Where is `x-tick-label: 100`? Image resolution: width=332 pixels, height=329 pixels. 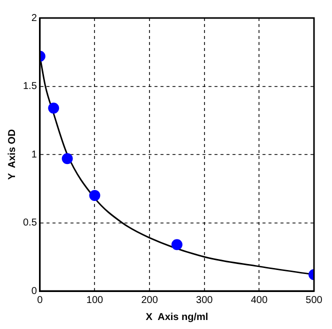 x-tick-label: 100 is located at coordinates (95, 300).